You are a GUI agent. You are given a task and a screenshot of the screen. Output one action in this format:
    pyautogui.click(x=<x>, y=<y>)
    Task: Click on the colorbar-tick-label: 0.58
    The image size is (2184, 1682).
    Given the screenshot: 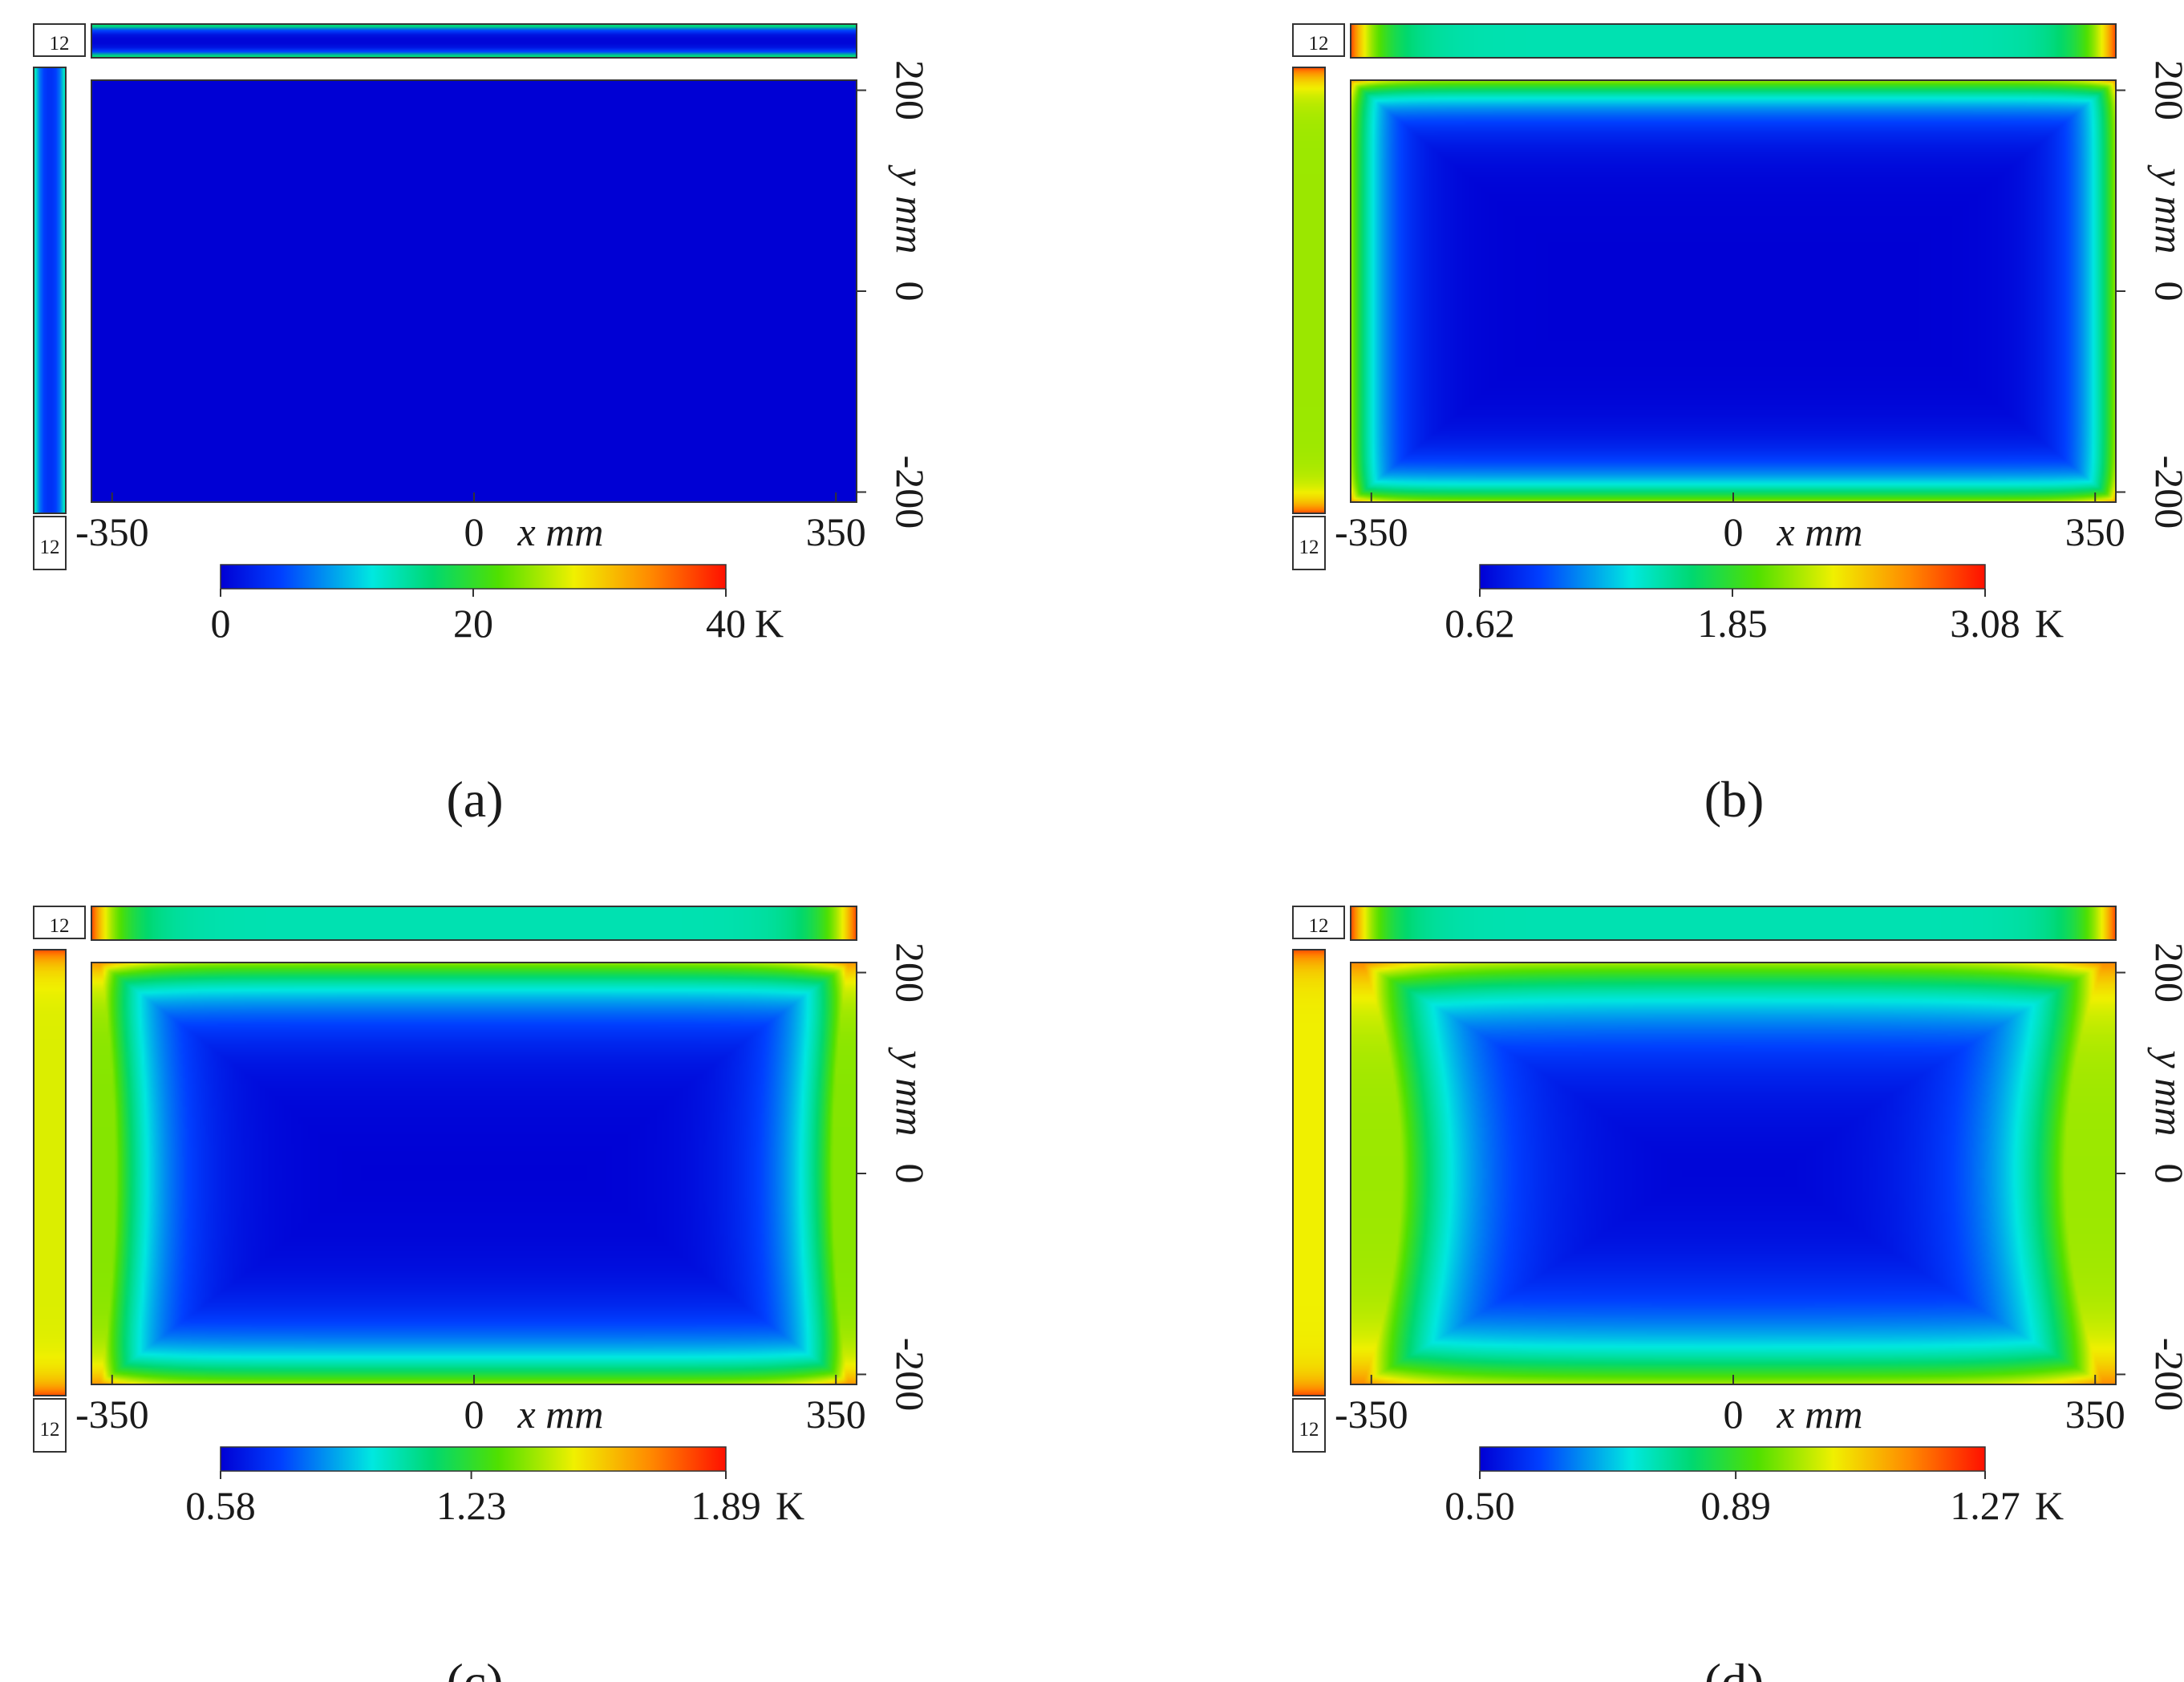 What is the action you would take?
    pyautogui.click(x=220, y=1505)
    